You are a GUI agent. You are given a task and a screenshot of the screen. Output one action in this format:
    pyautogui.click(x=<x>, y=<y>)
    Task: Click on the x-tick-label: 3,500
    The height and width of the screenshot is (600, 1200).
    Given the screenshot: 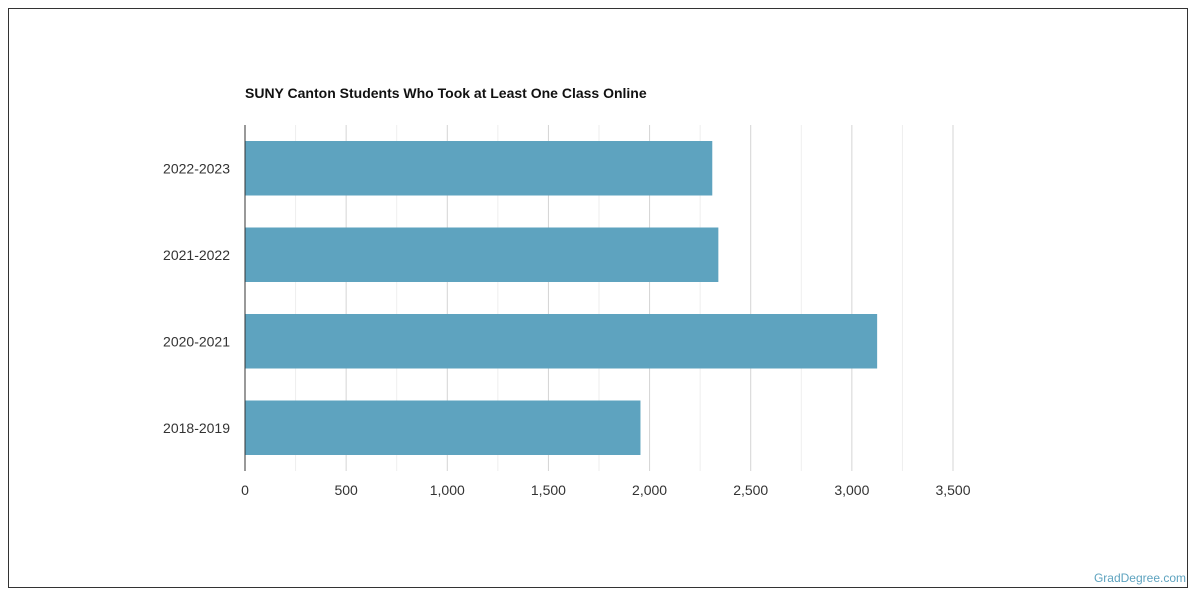 What is the action you would take?
    pyautogui.click(x=952, y=490)
    